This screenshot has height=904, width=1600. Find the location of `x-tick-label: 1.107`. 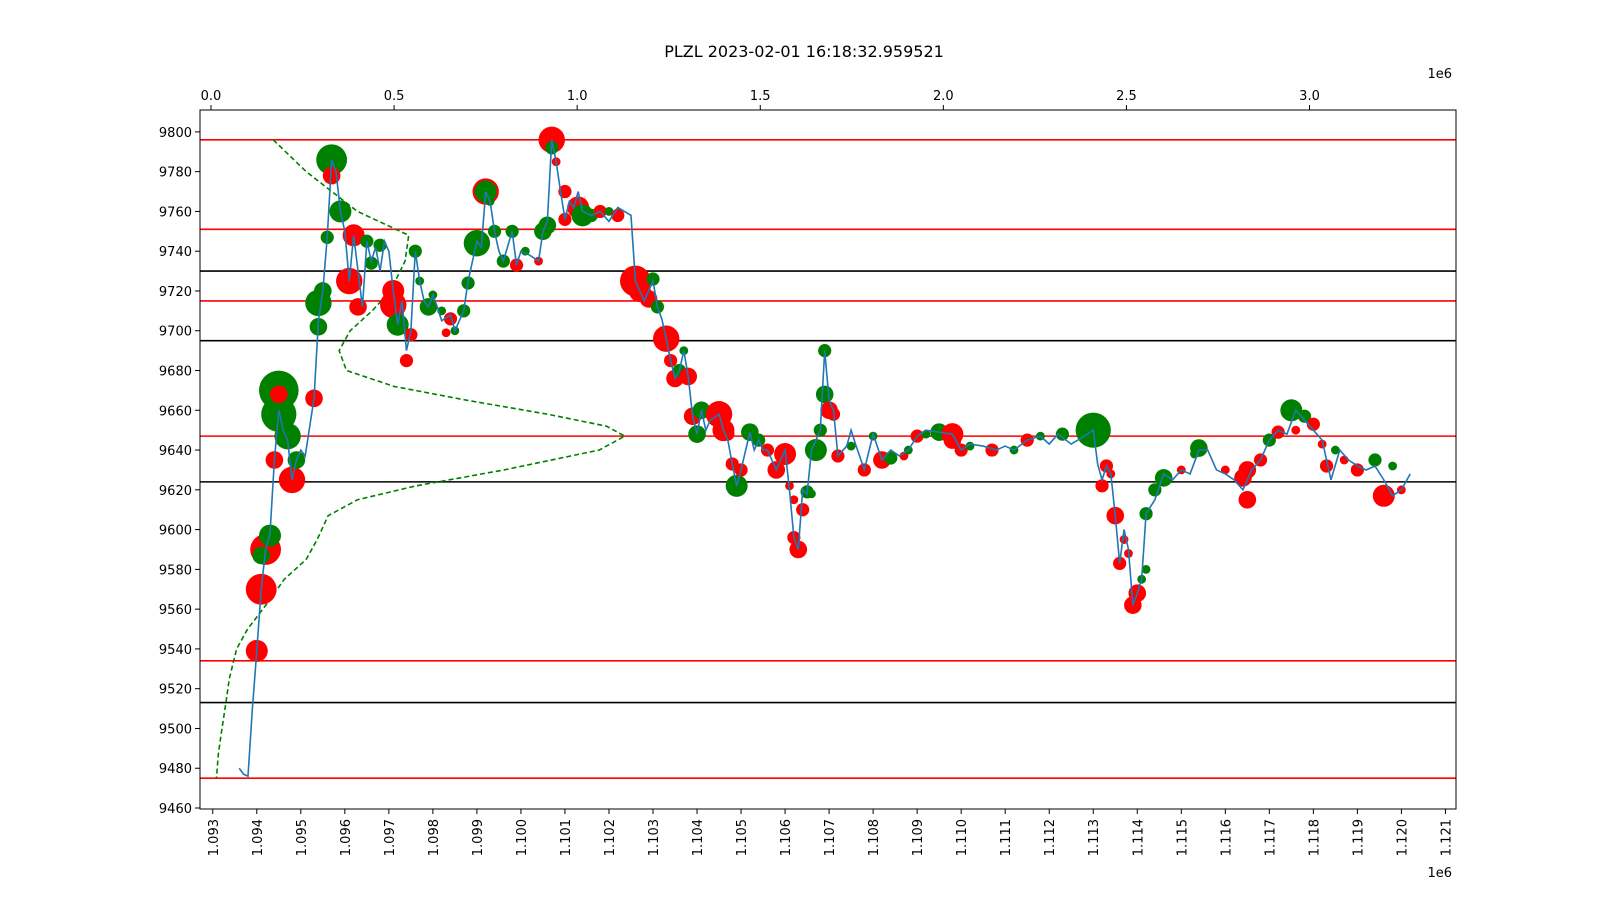

x-tick-label: 1.107 is located at coordinates (830, 837).